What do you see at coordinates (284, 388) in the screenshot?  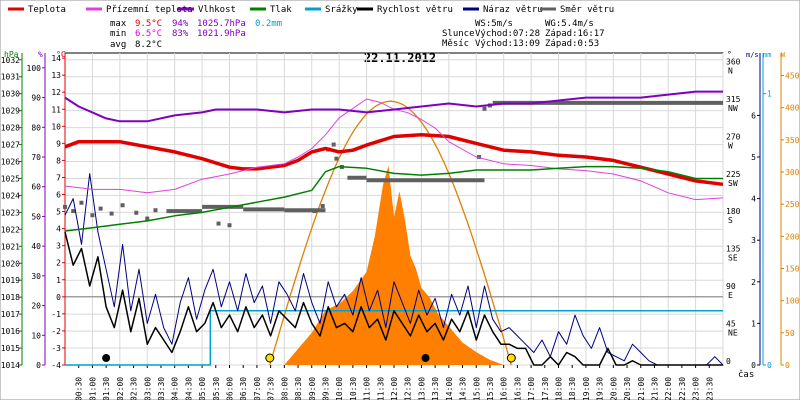 I see `time-tick-label: 08:00` at bounding box center [284, 388].